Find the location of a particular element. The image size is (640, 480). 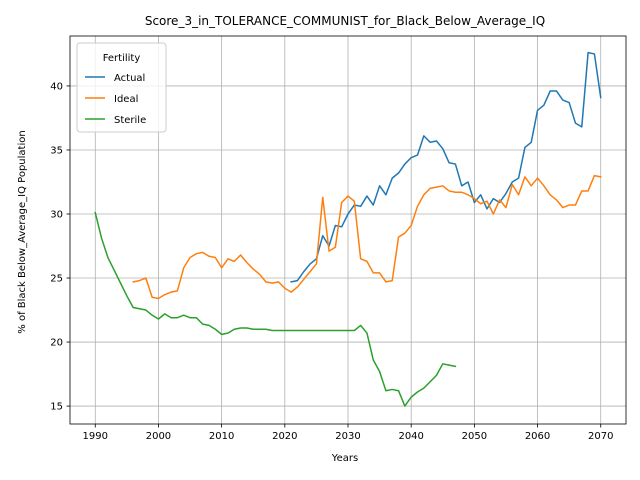

y-tick-label: 15 is located at coordinates (56, 407).